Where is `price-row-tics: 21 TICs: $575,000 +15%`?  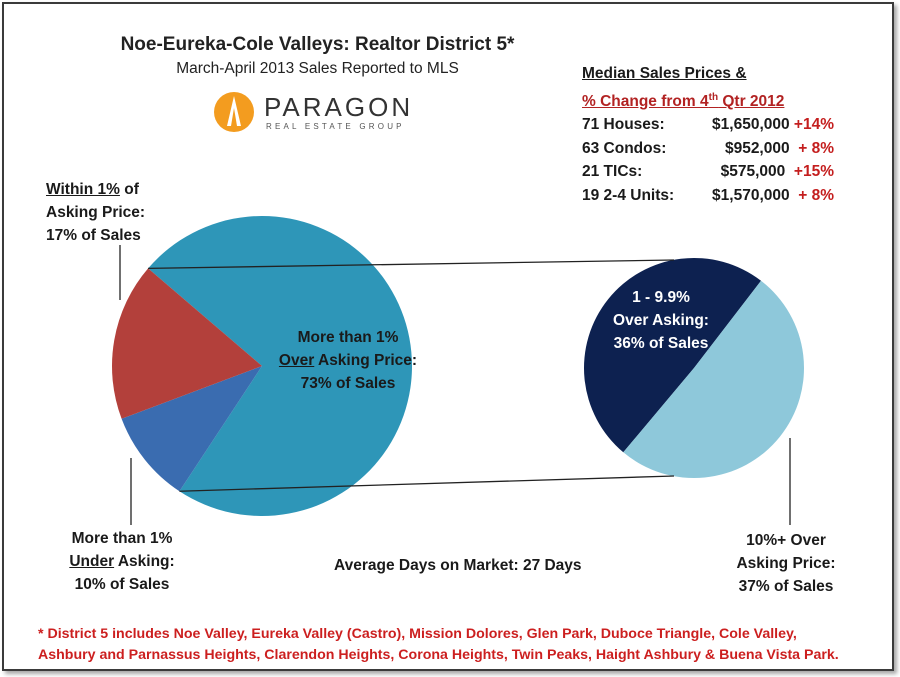
price-row-tics: 21 TICs: $575,000 +15% is located at coordinates (708, 172).